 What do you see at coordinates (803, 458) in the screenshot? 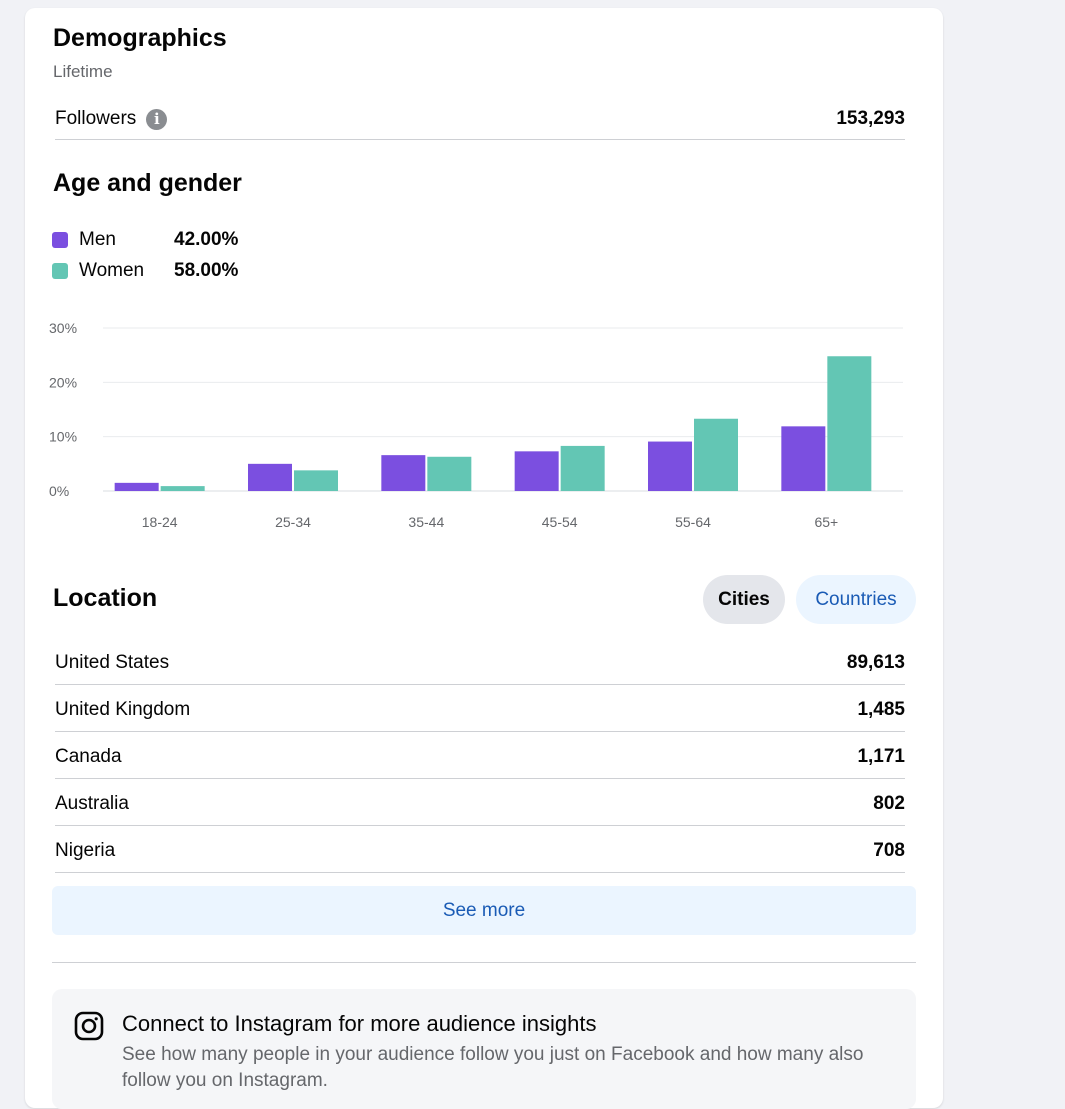
I see `bar-men-65+` at bounding box center [803, 458].